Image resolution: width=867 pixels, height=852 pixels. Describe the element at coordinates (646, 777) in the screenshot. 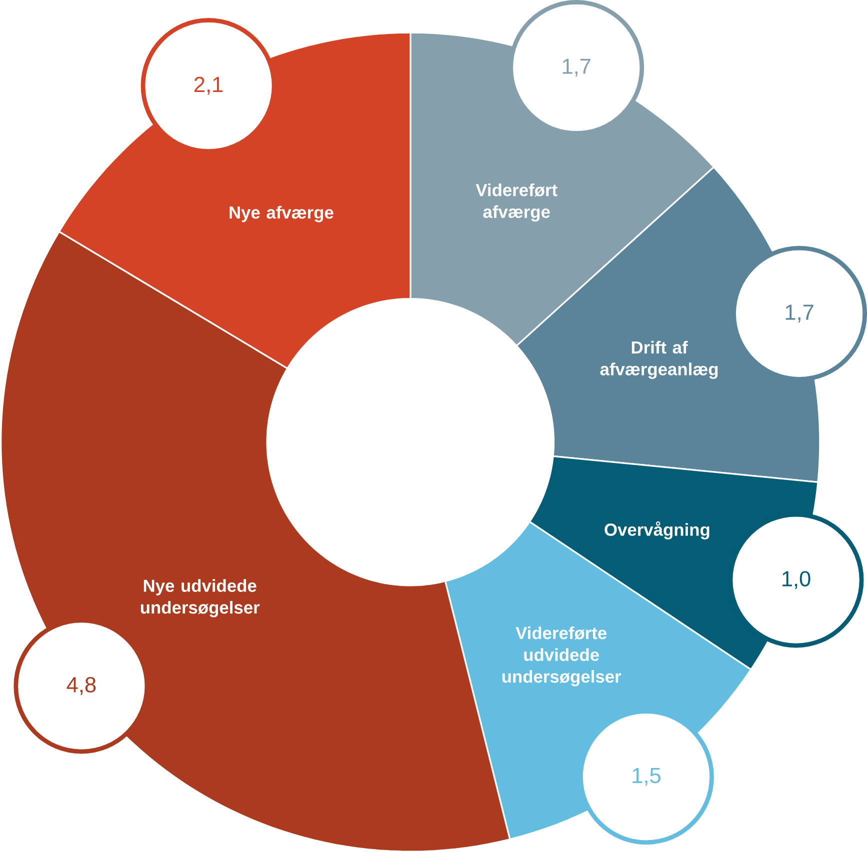

I see `data-label: 1,5` at that location.